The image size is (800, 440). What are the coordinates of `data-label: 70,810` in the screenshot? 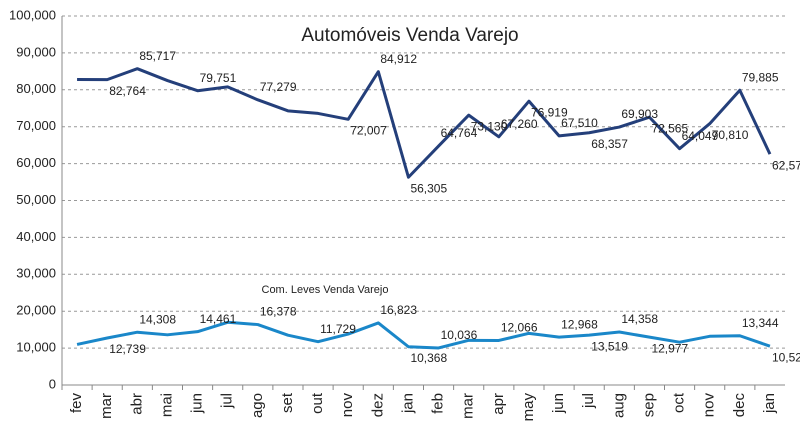 It's located at (730, 135).